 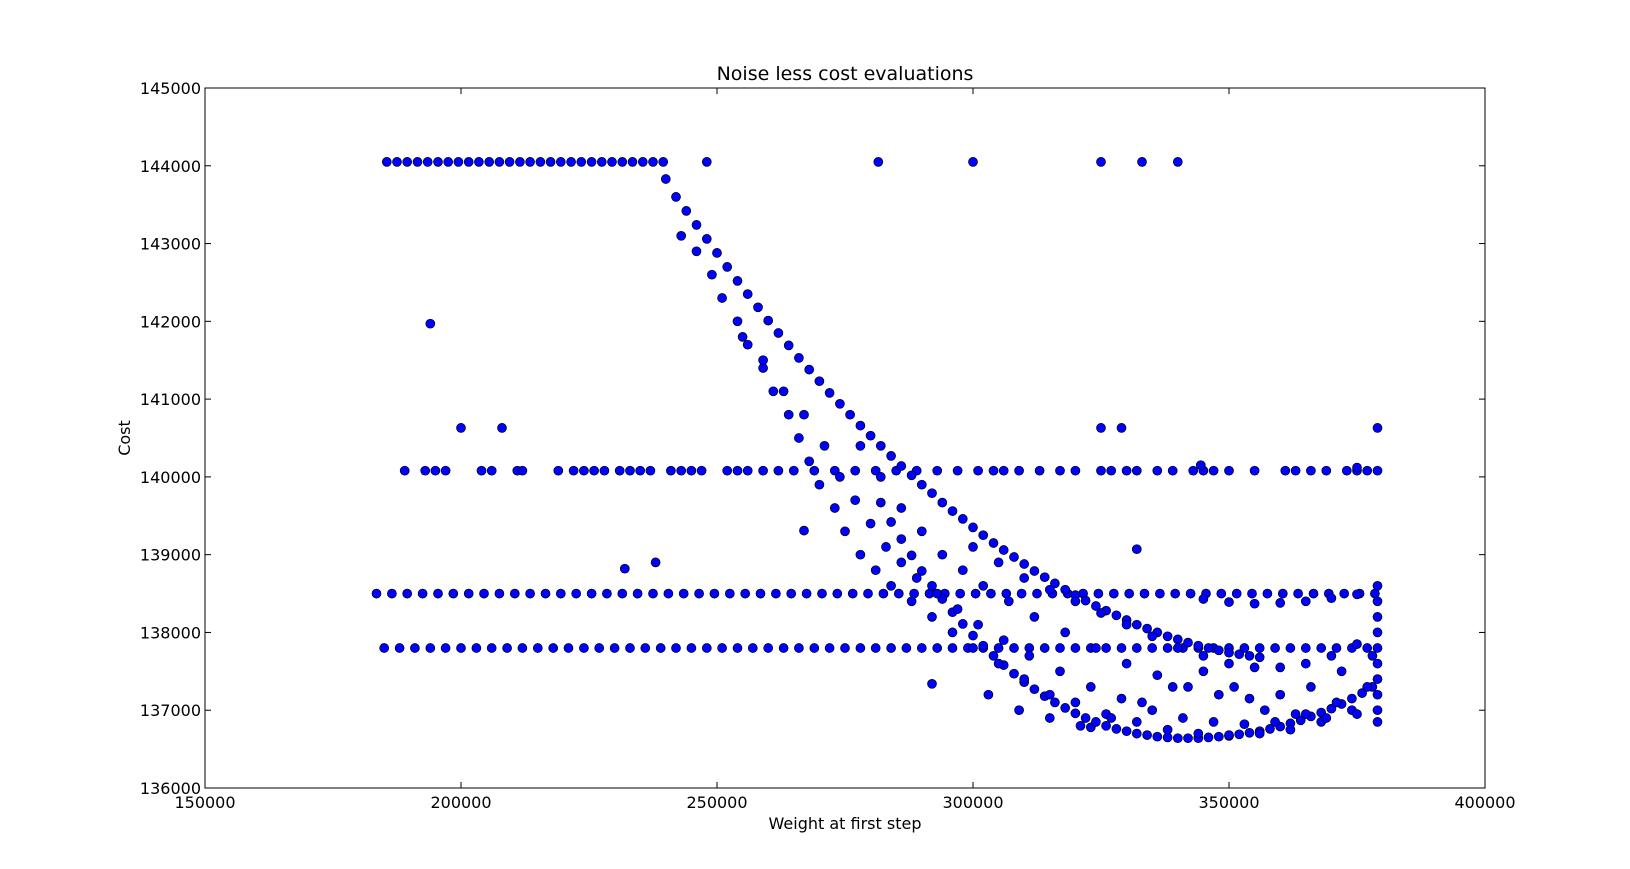 I want to click on x-axis-title: Weight at first step, so click(x=845, y=823).